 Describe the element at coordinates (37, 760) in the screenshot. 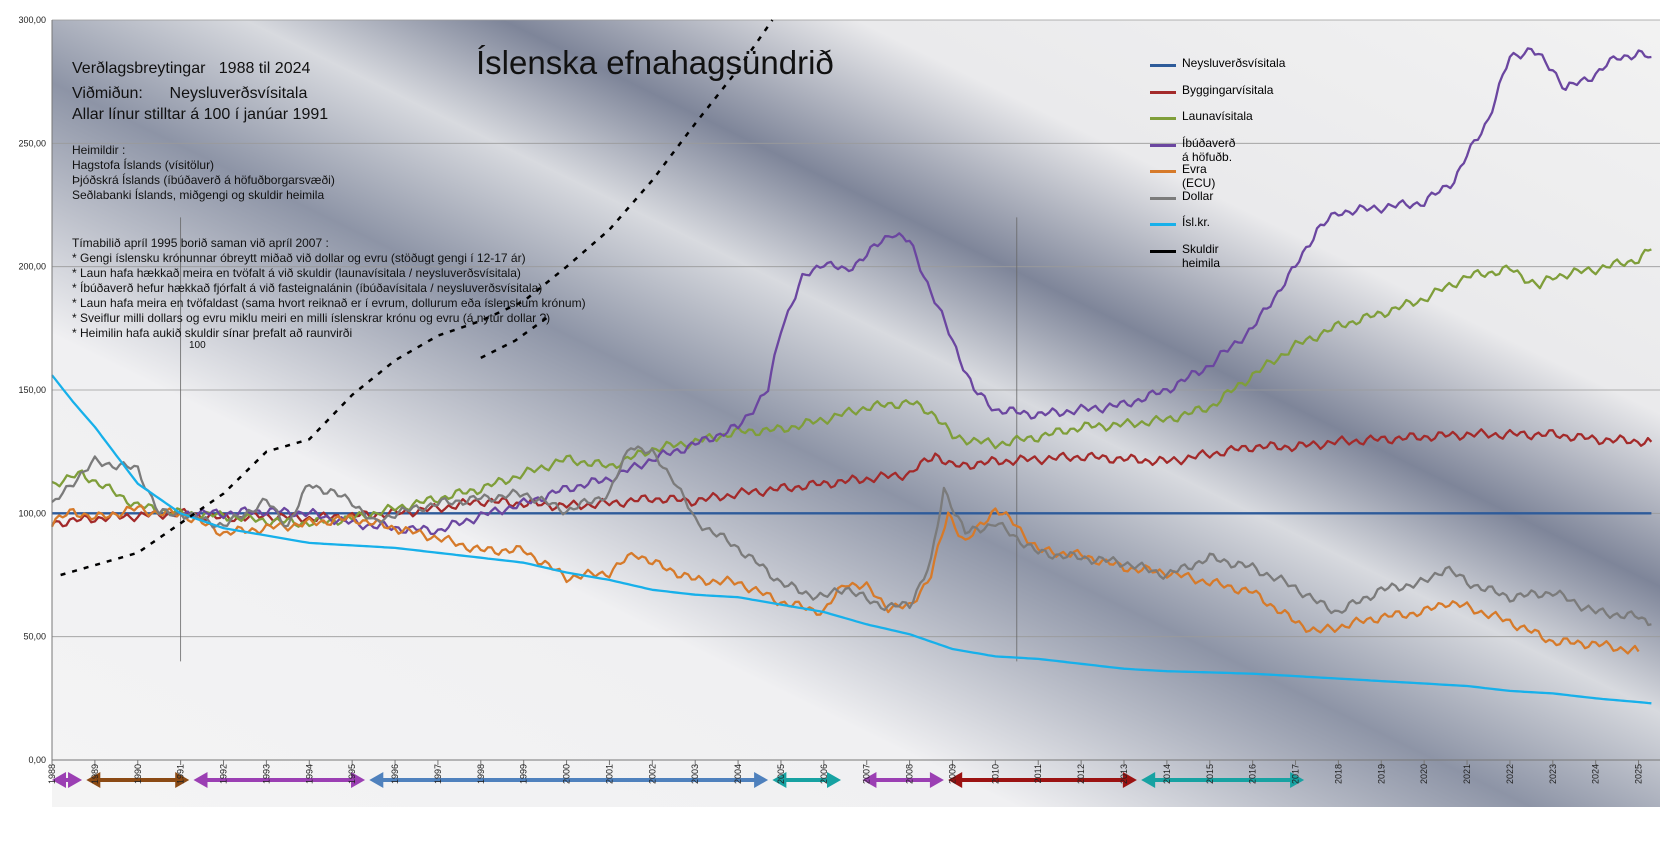

I see `y-tick-label: 0,00` at that location.